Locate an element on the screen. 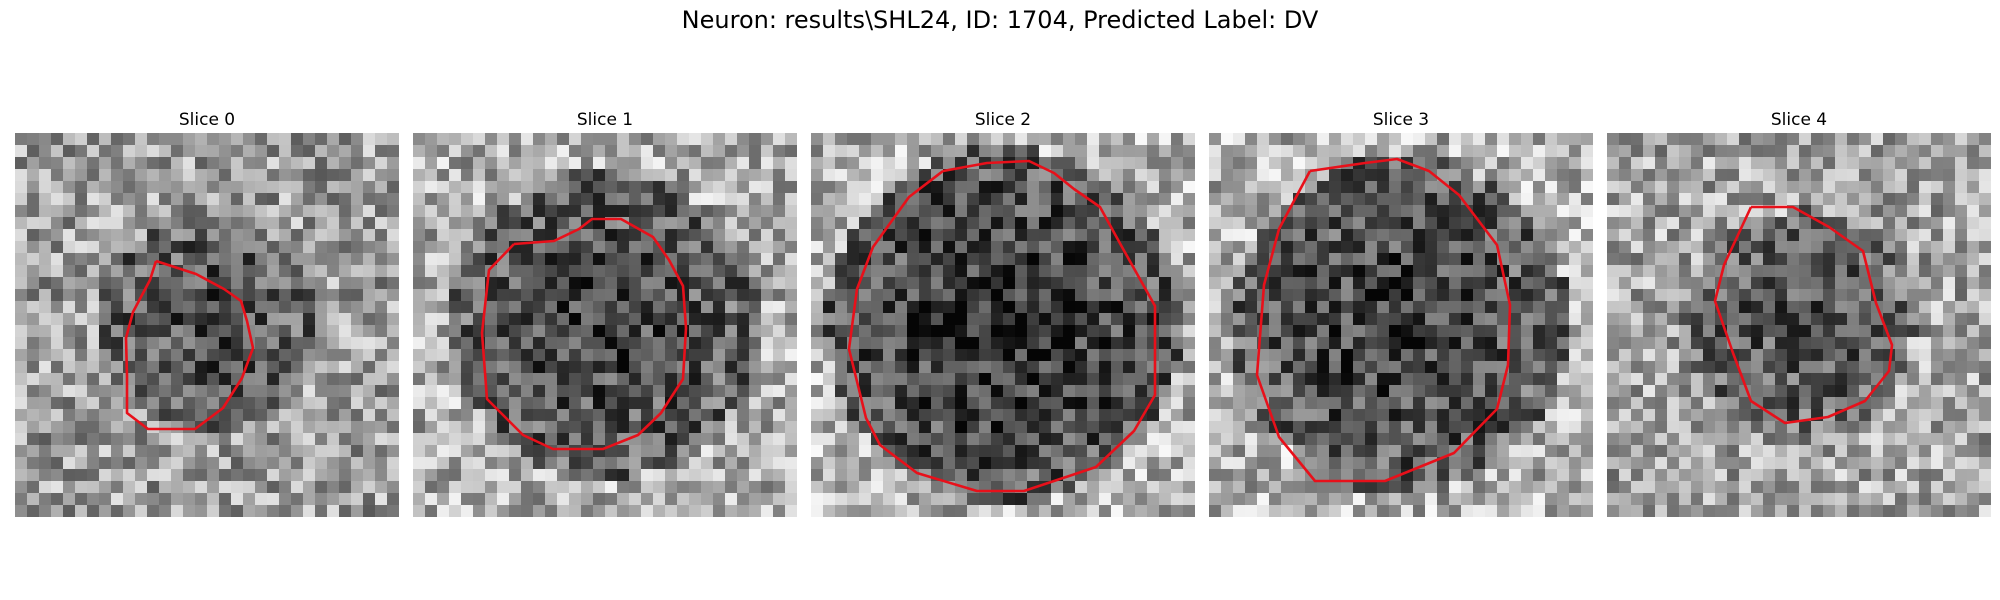 This screenshot has height=600, width=2000. slice-panel-0: Slice 0 is located at coordinates (207, 312).